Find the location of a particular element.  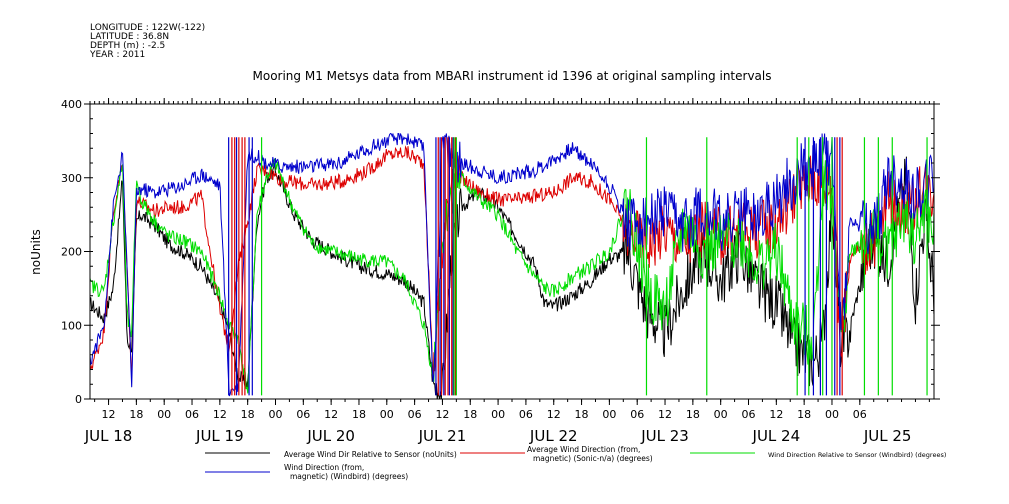

x-tick-label-24: 12 is located at coordinates (776, 414).